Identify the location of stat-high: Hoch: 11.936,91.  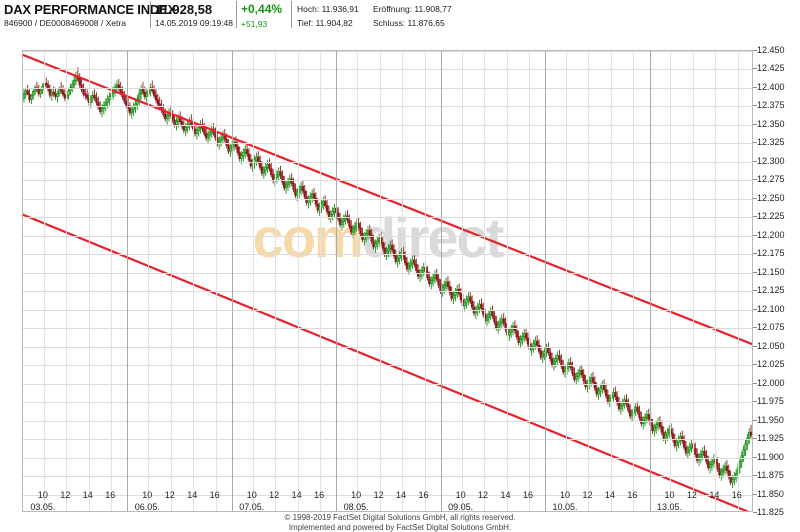
(328, 9).